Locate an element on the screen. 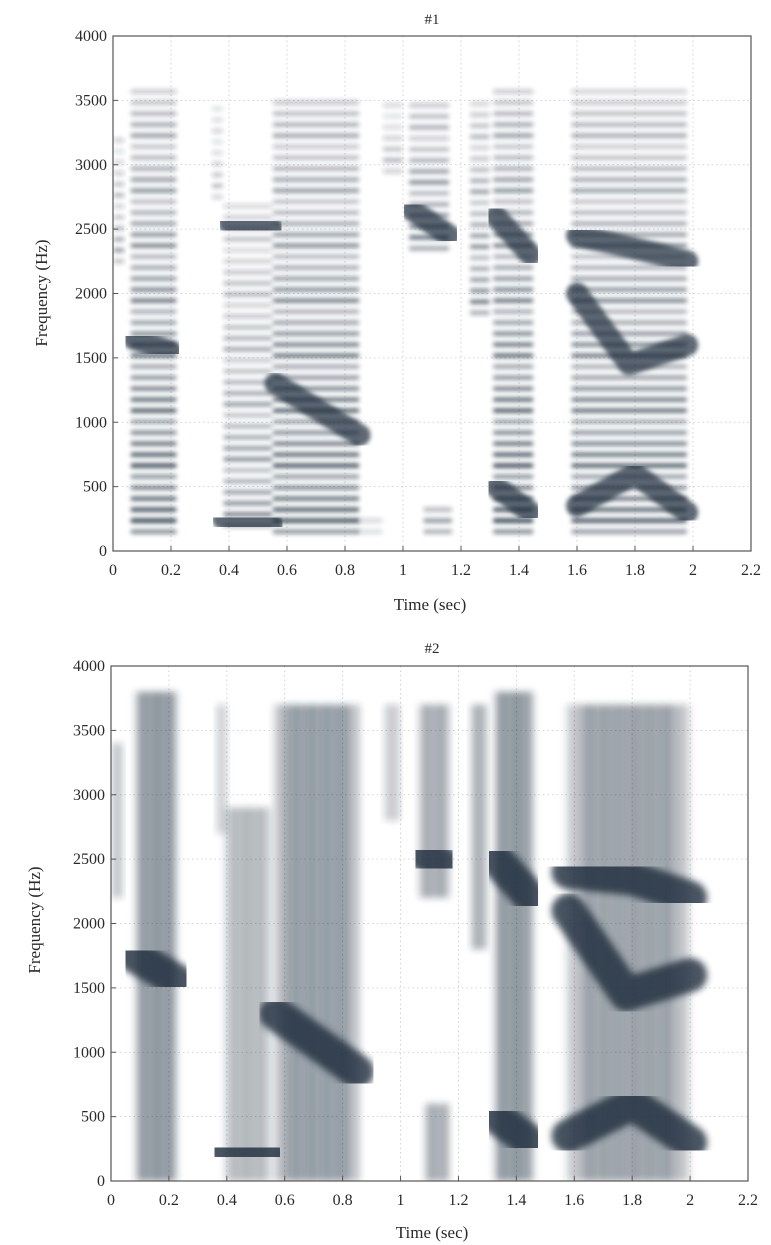 This screenshot has height=1245, width=771. chart-2-x-axis-label: Time (sec) is located at coordinates (432, 1232).